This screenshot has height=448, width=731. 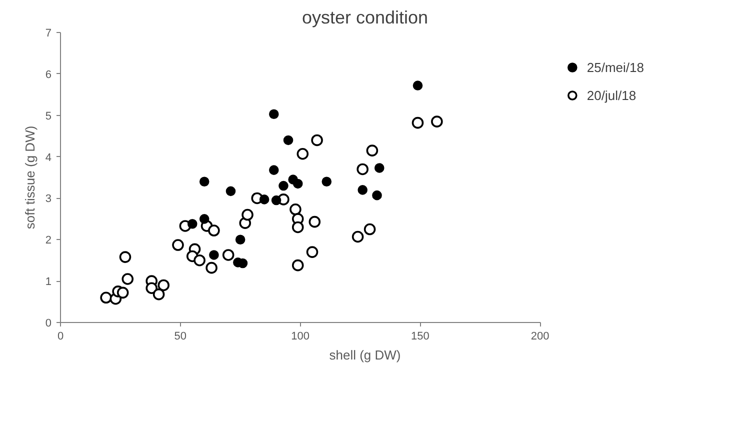 I want to click on y-tick-label: 6, so click(x=48, y=74).